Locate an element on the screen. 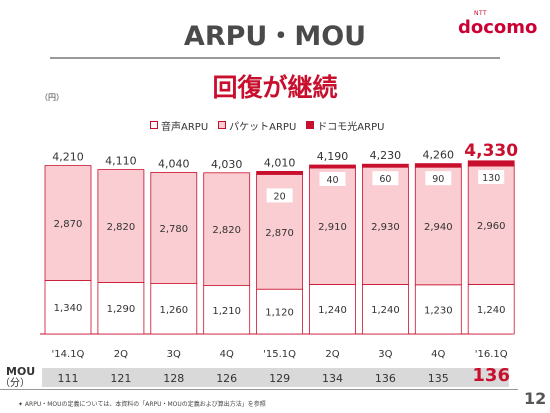 This screenshot has width=550, height=413. ntt-logo-text: NTT is located at coordinates (481, 13).